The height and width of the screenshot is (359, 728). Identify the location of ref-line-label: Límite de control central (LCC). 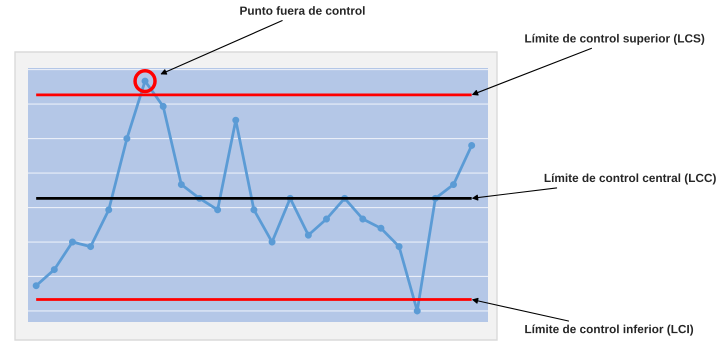
(630, 178).